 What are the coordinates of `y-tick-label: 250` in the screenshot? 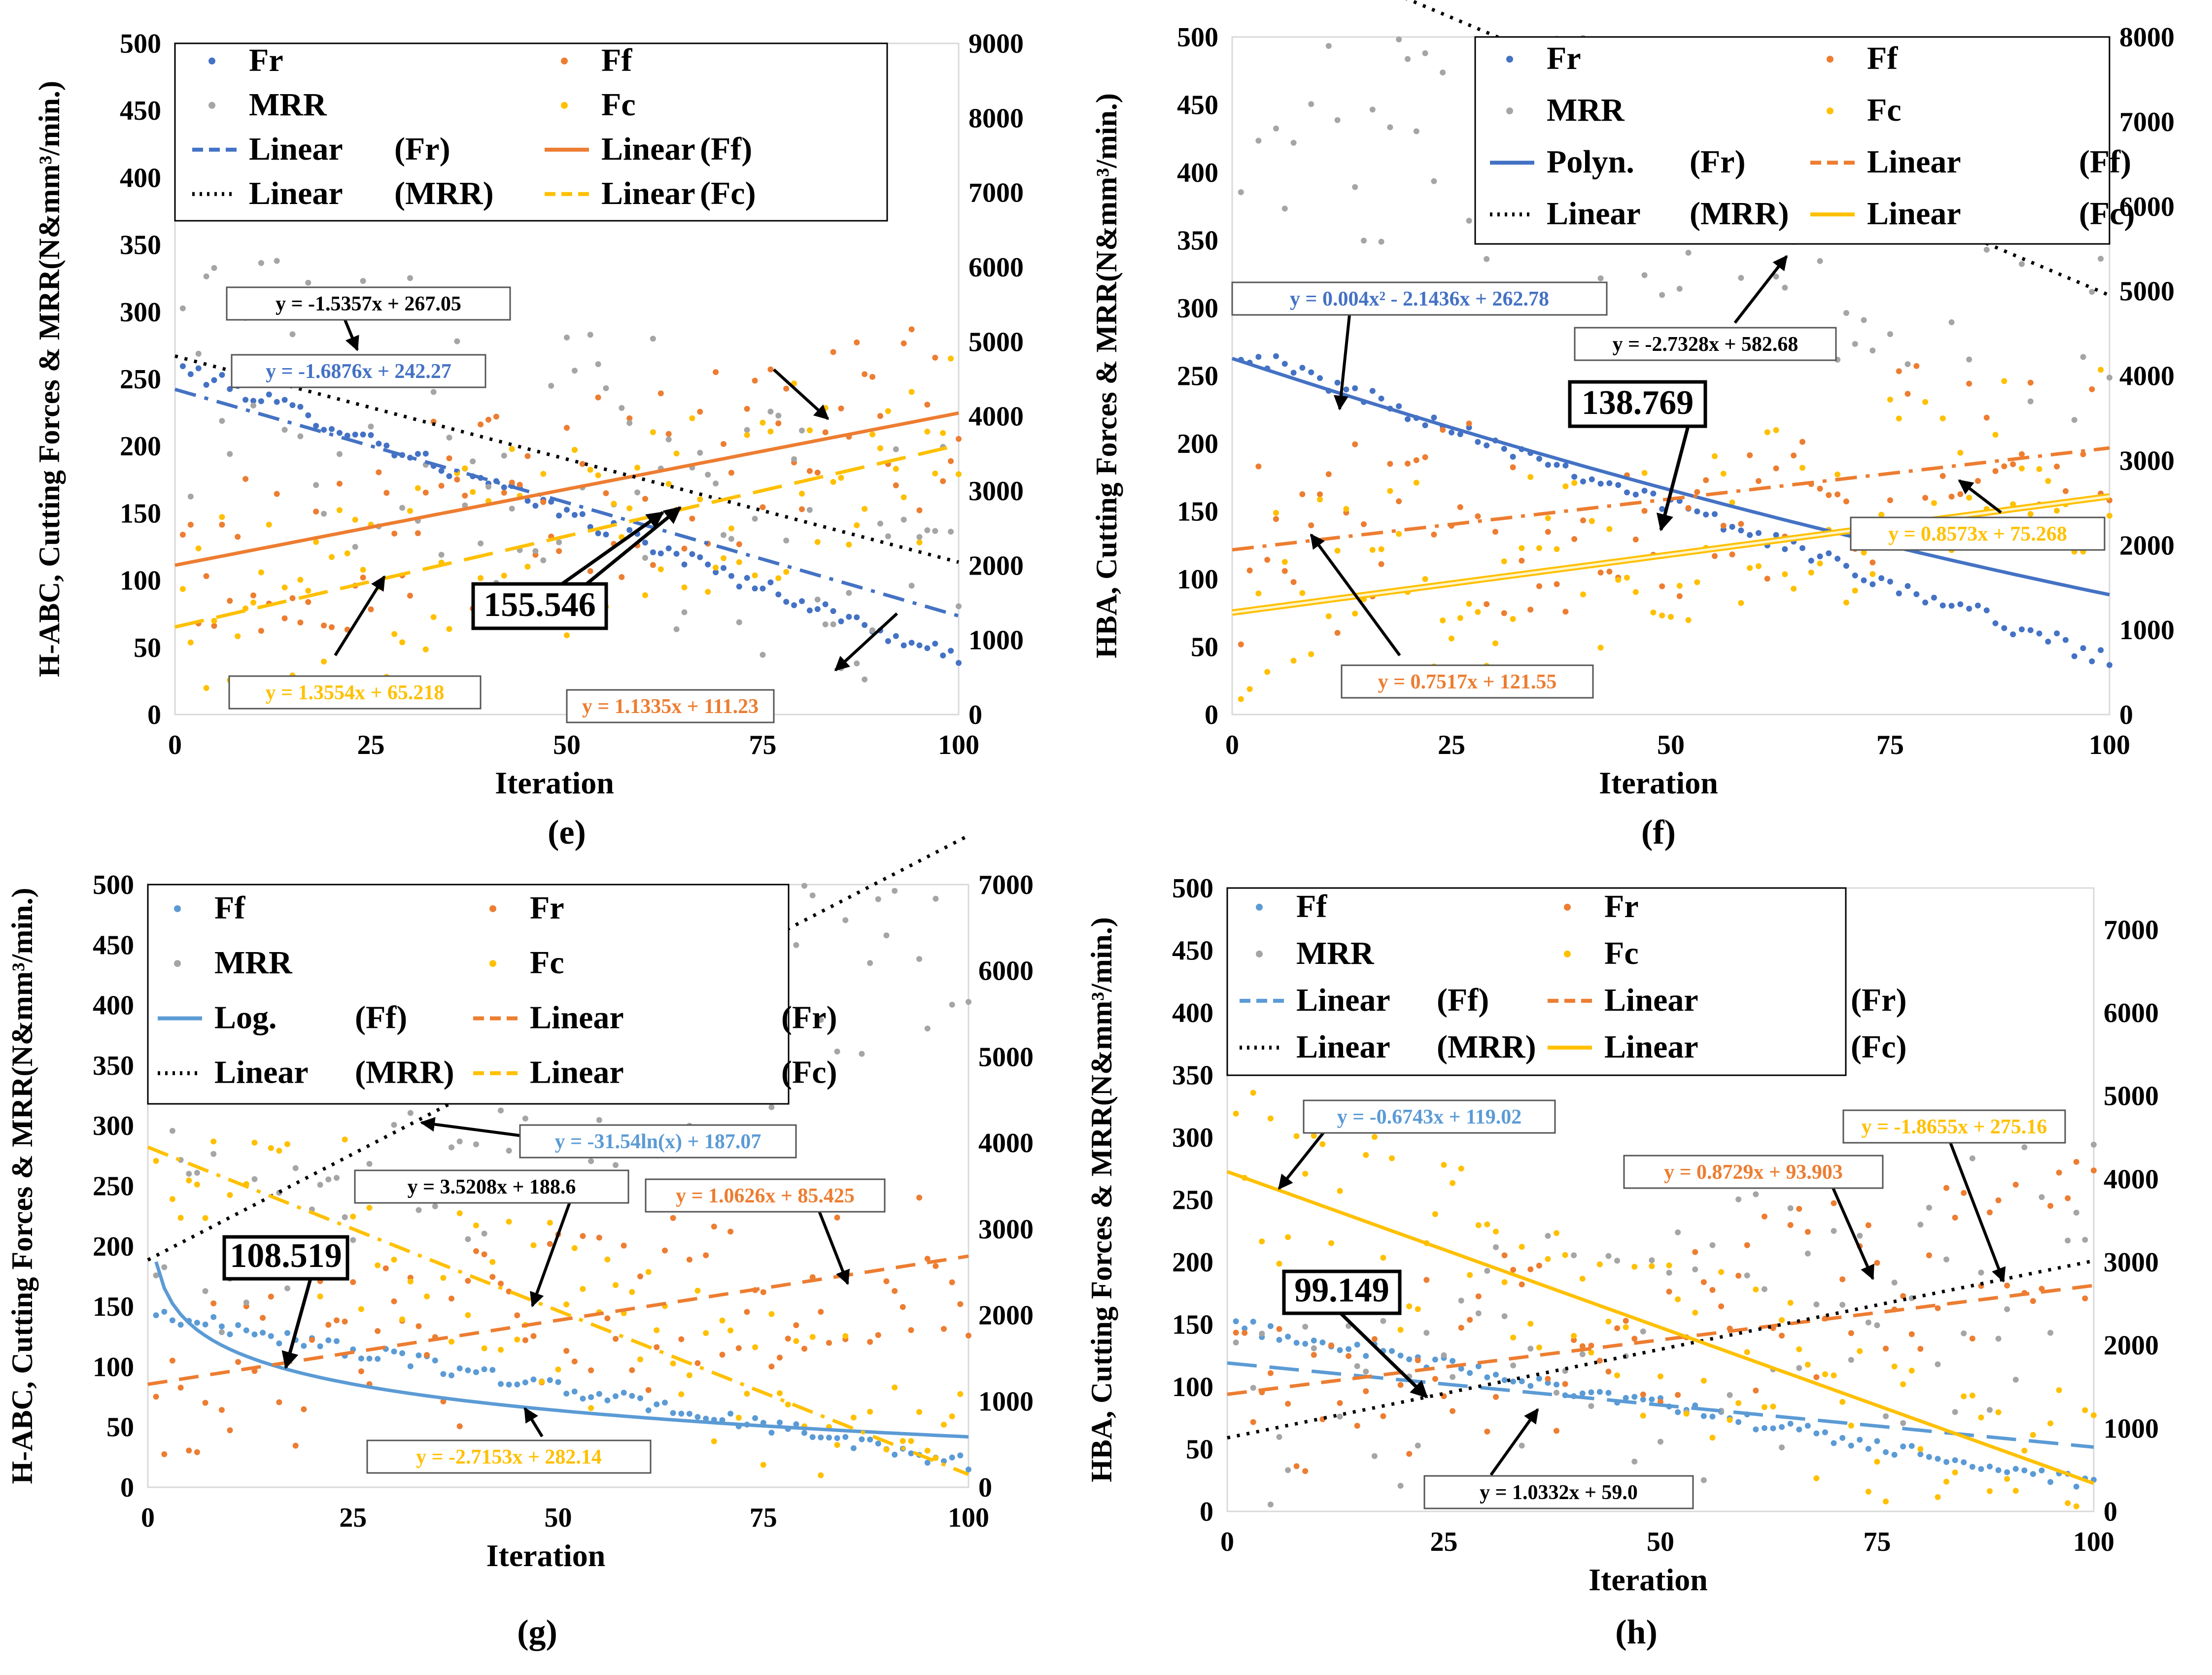 It's located at (1197, 376).